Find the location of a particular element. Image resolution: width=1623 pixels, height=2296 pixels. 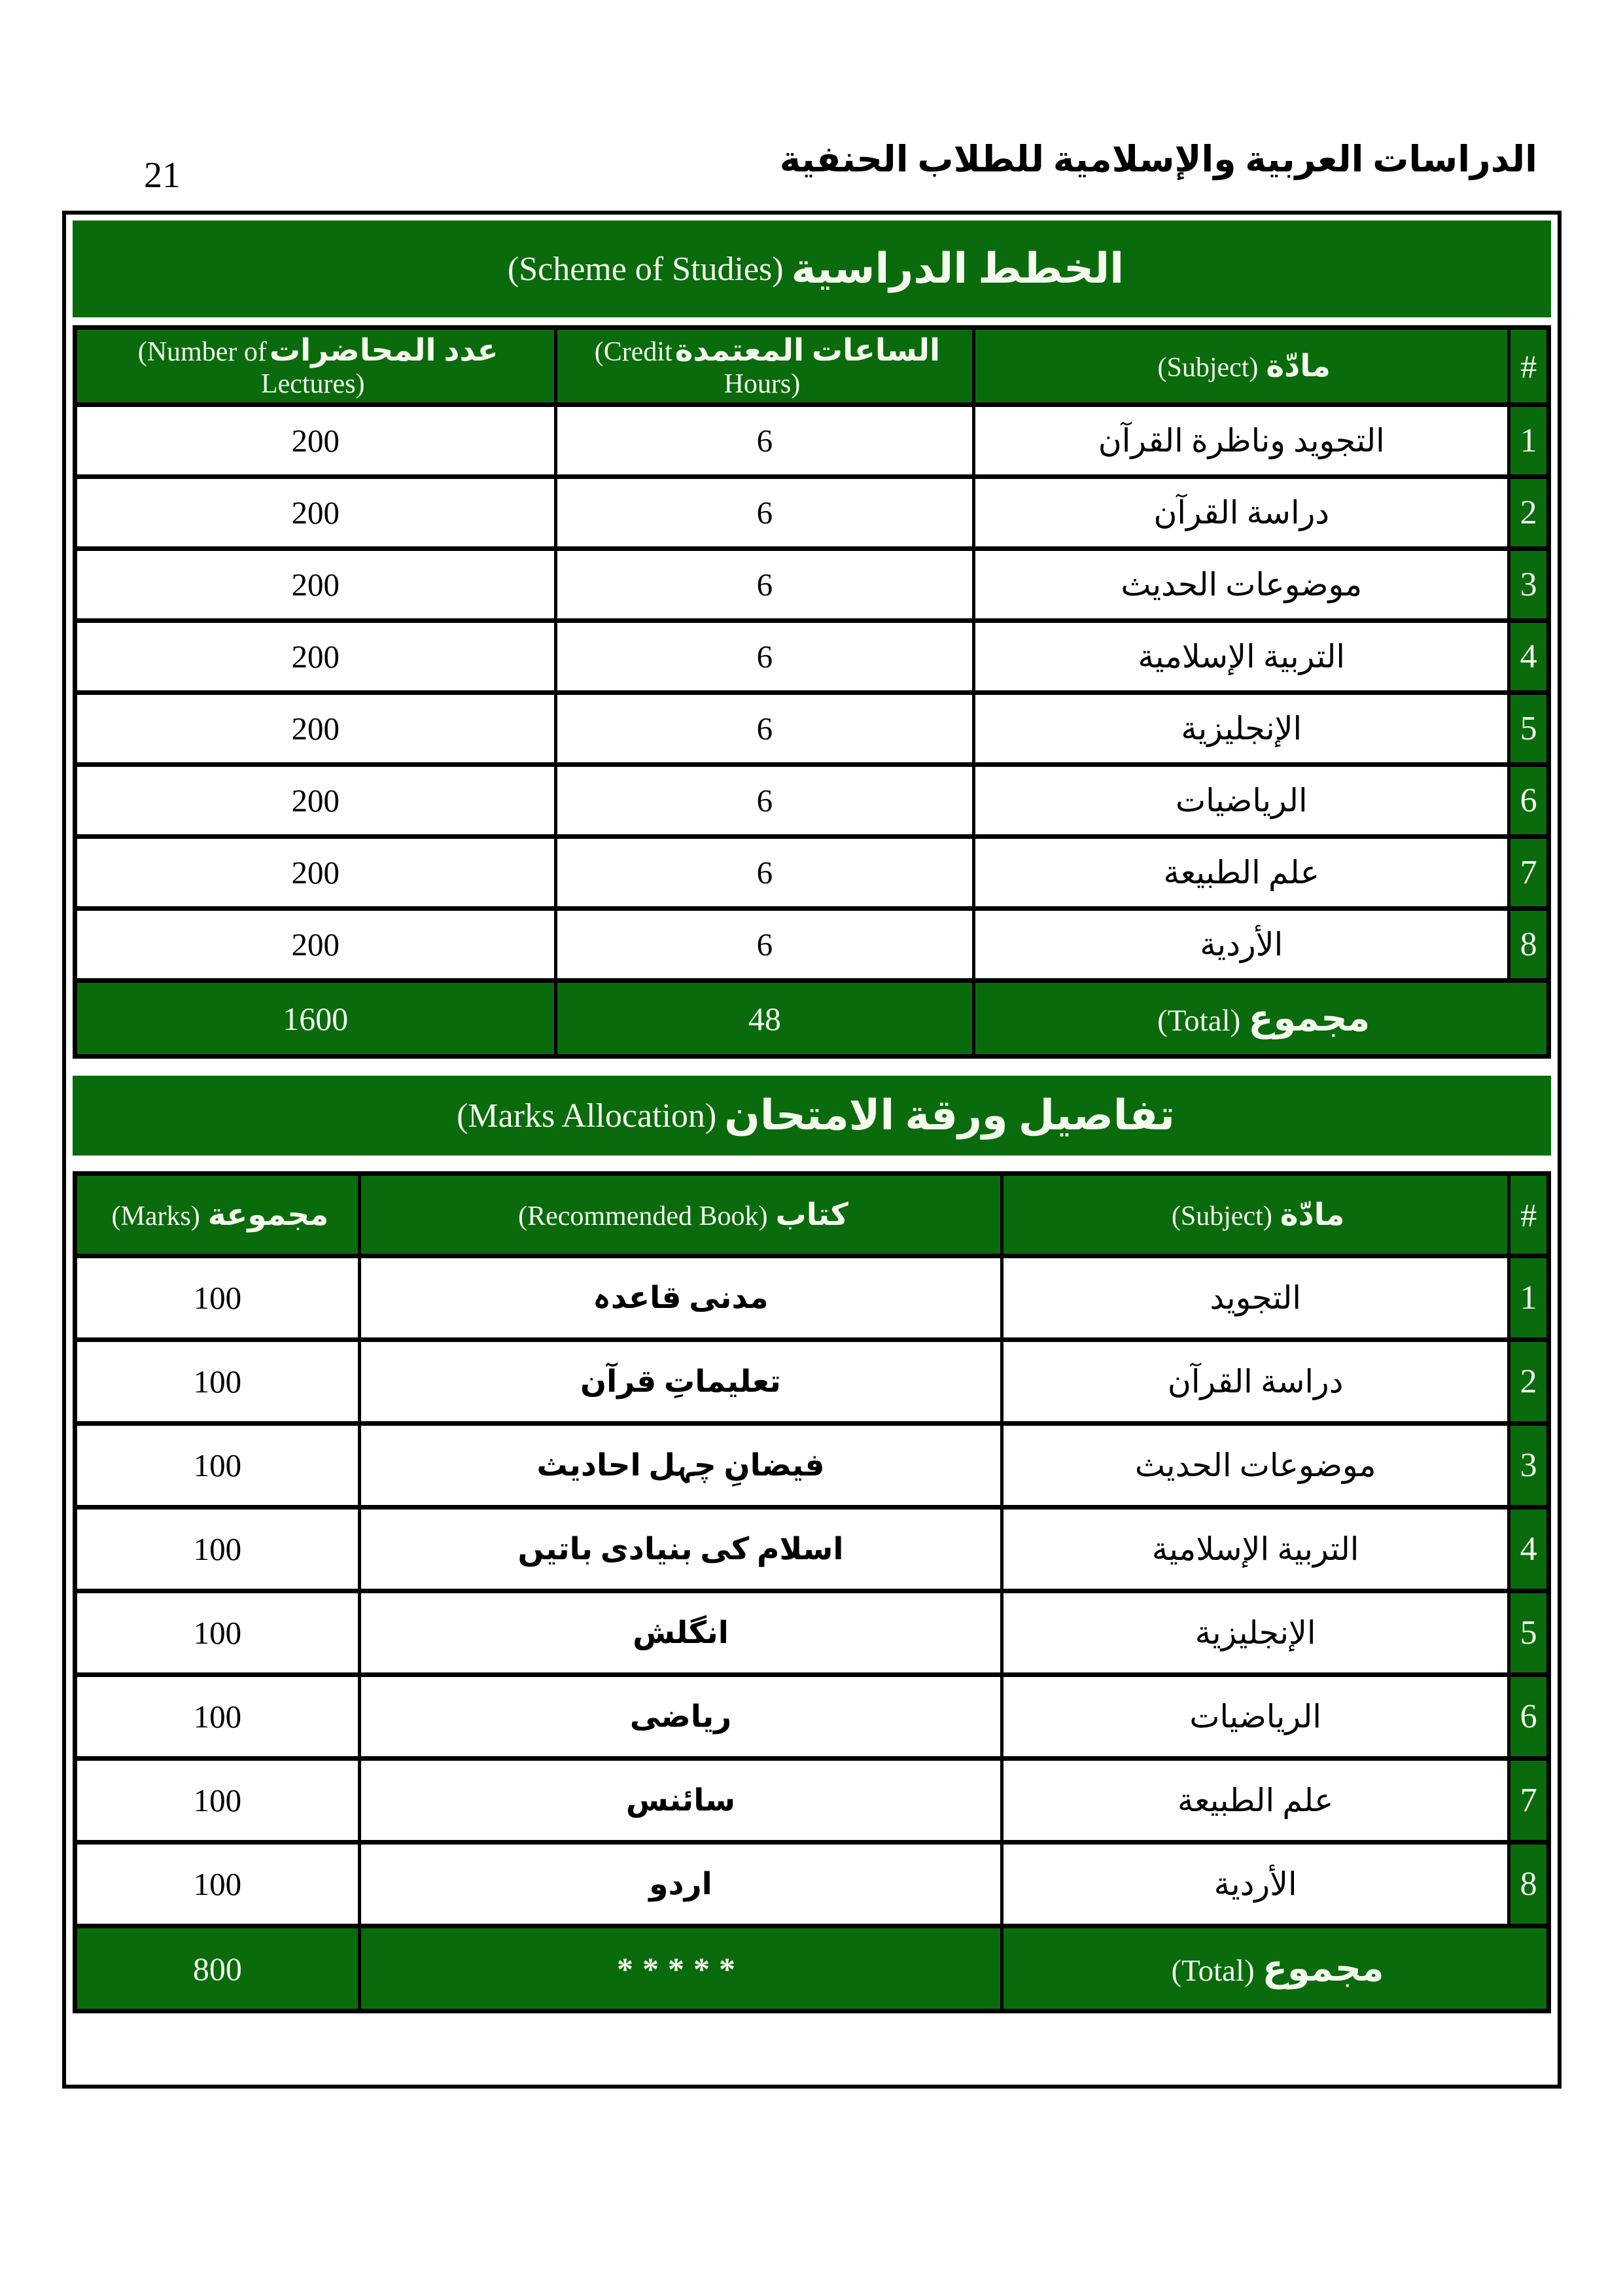

subject-cell: دراسة القرآن is located at coordinates (1256, 1381).